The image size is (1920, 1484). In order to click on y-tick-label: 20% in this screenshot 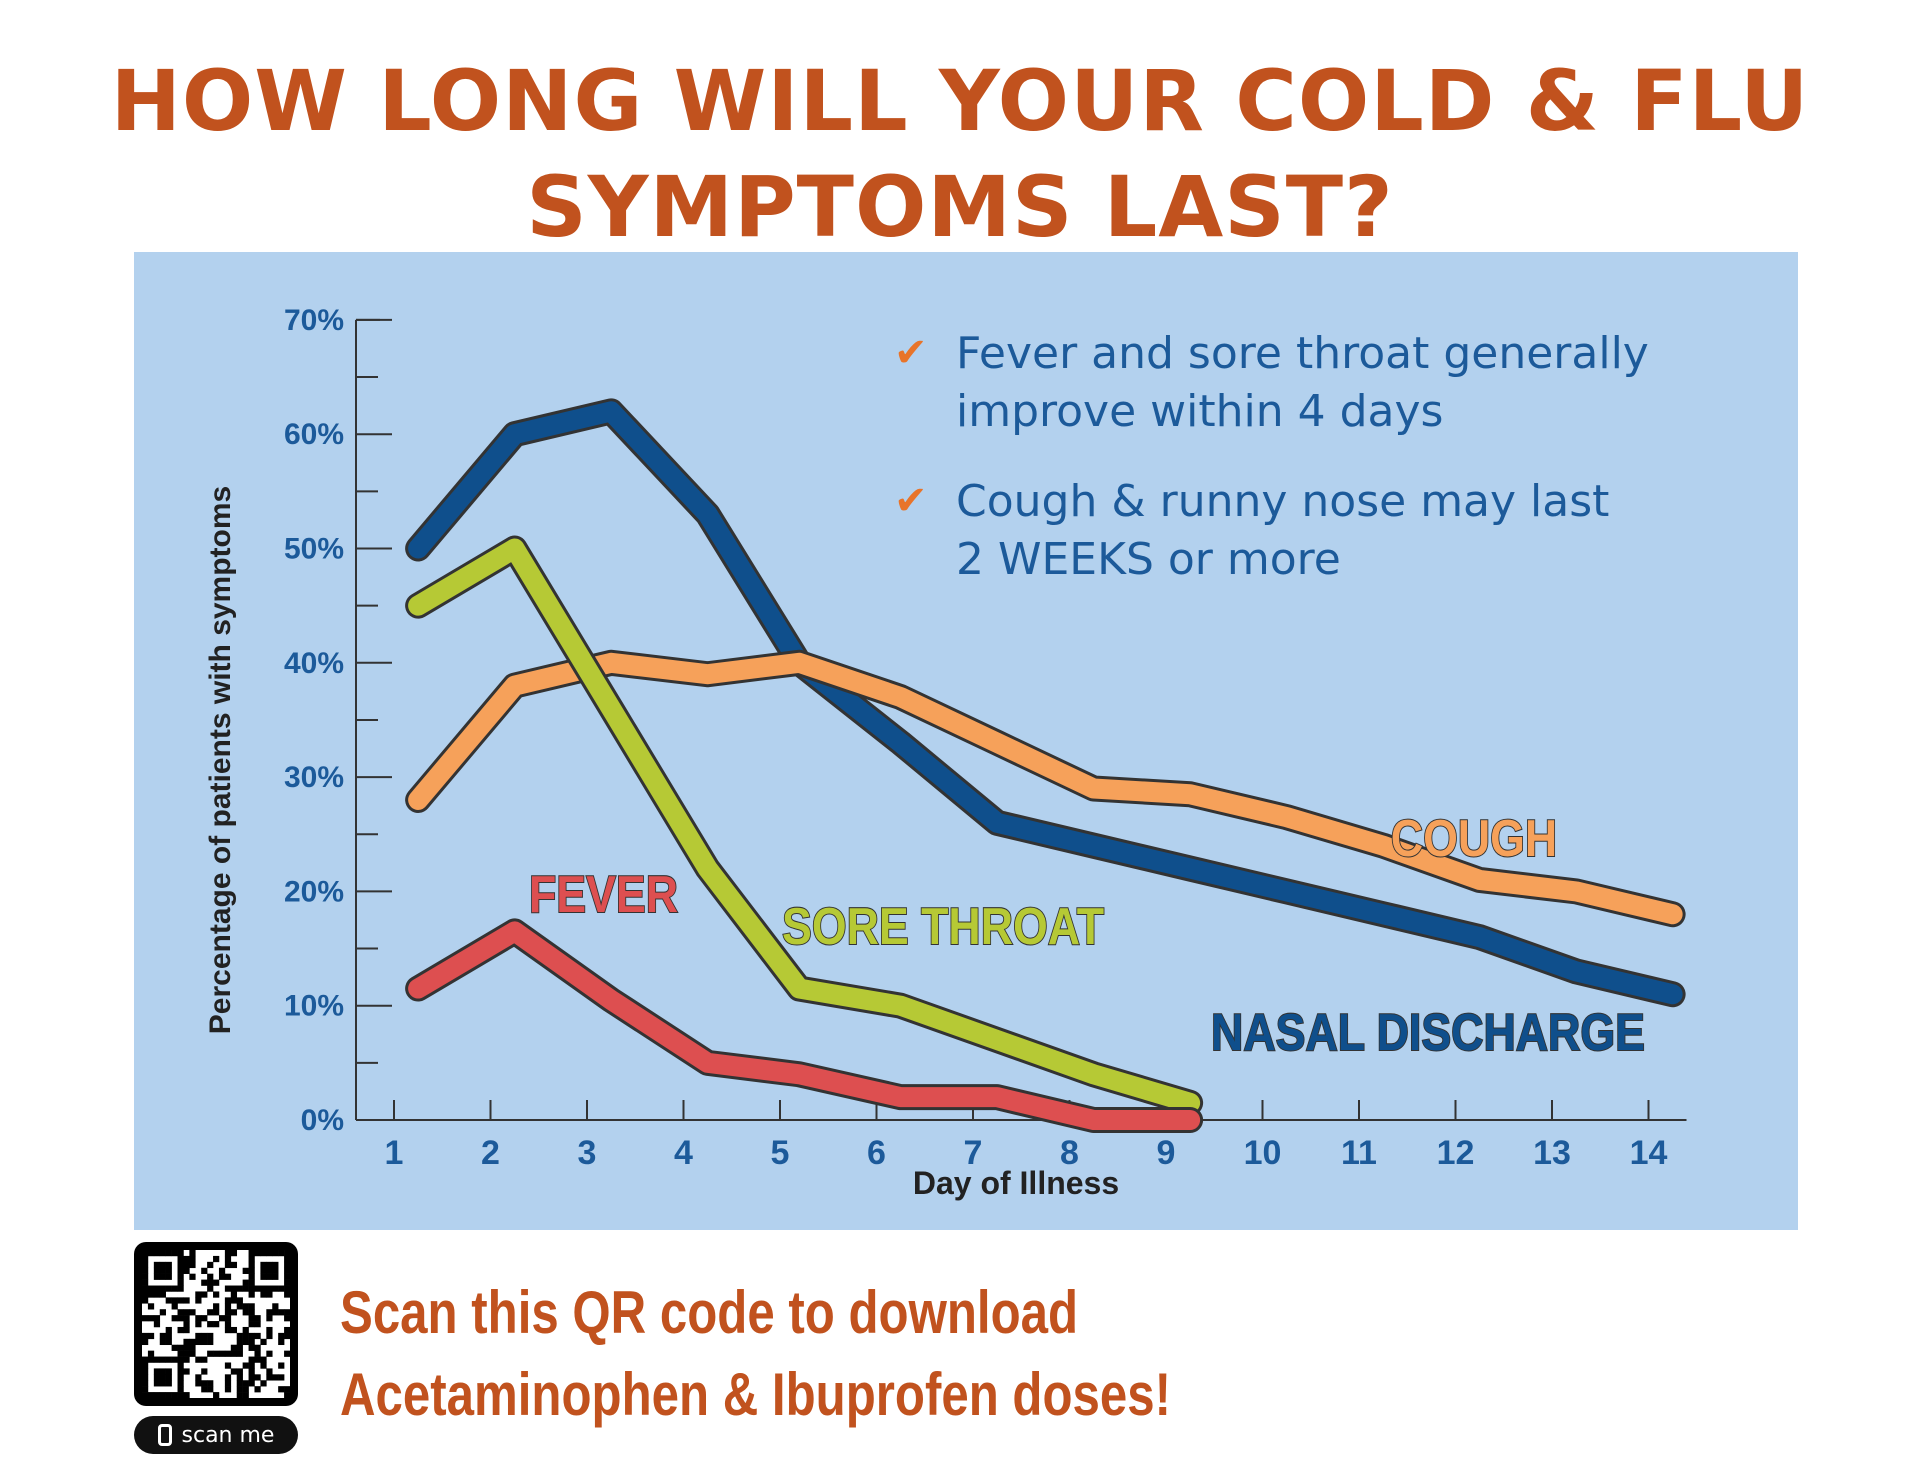, I will do `click(314, 891)`.